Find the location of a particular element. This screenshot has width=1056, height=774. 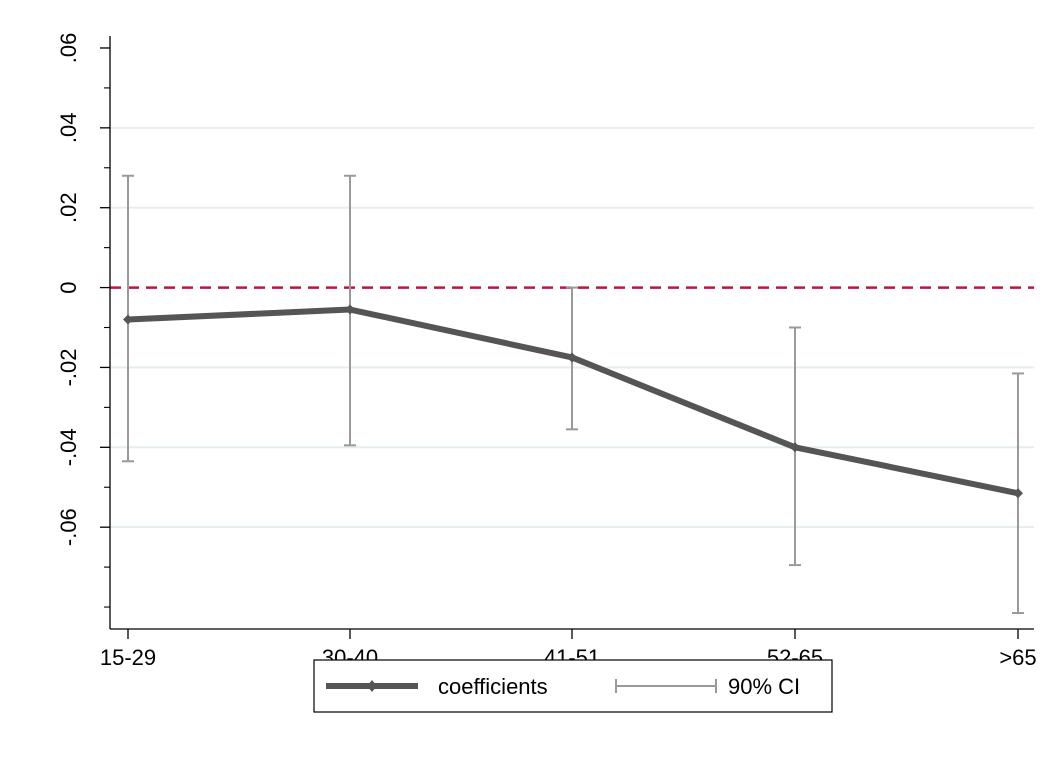

legend-label-ci: 90% CI is located at coordinates (764, 686).